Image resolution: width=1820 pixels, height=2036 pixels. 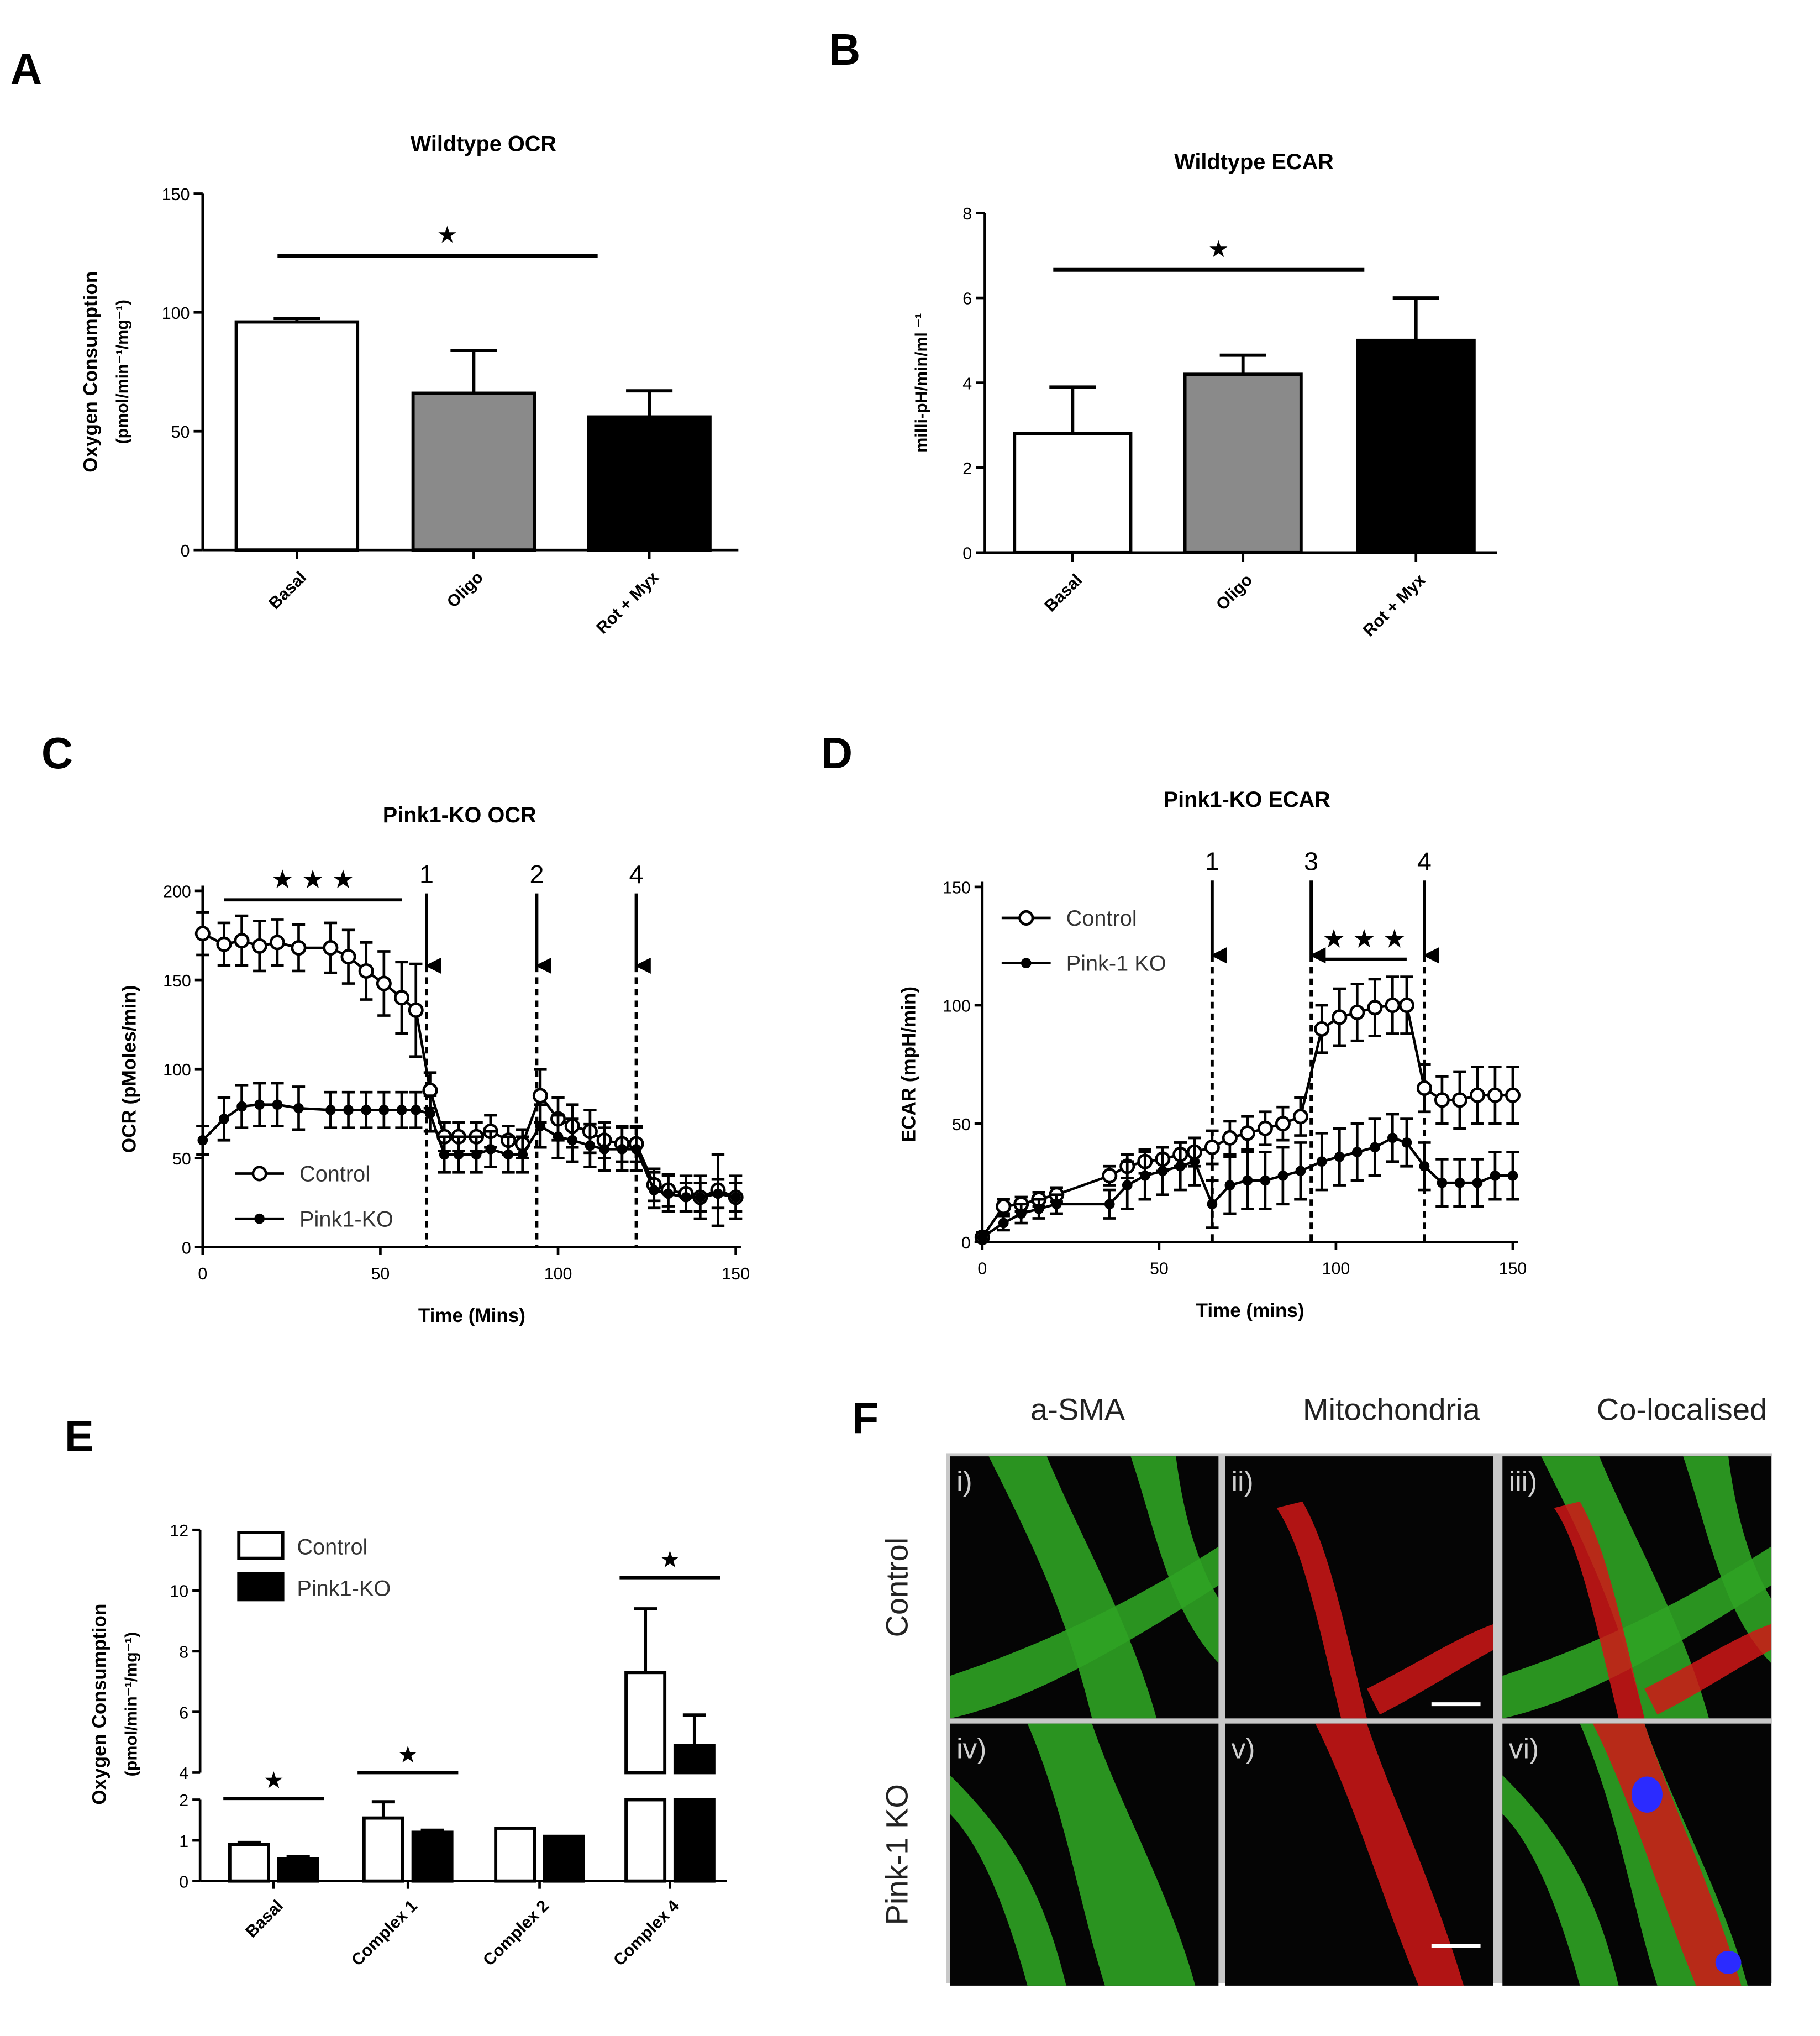 I want to click on x-tick-label: Rot + Myx, so click(x=627, y=602).